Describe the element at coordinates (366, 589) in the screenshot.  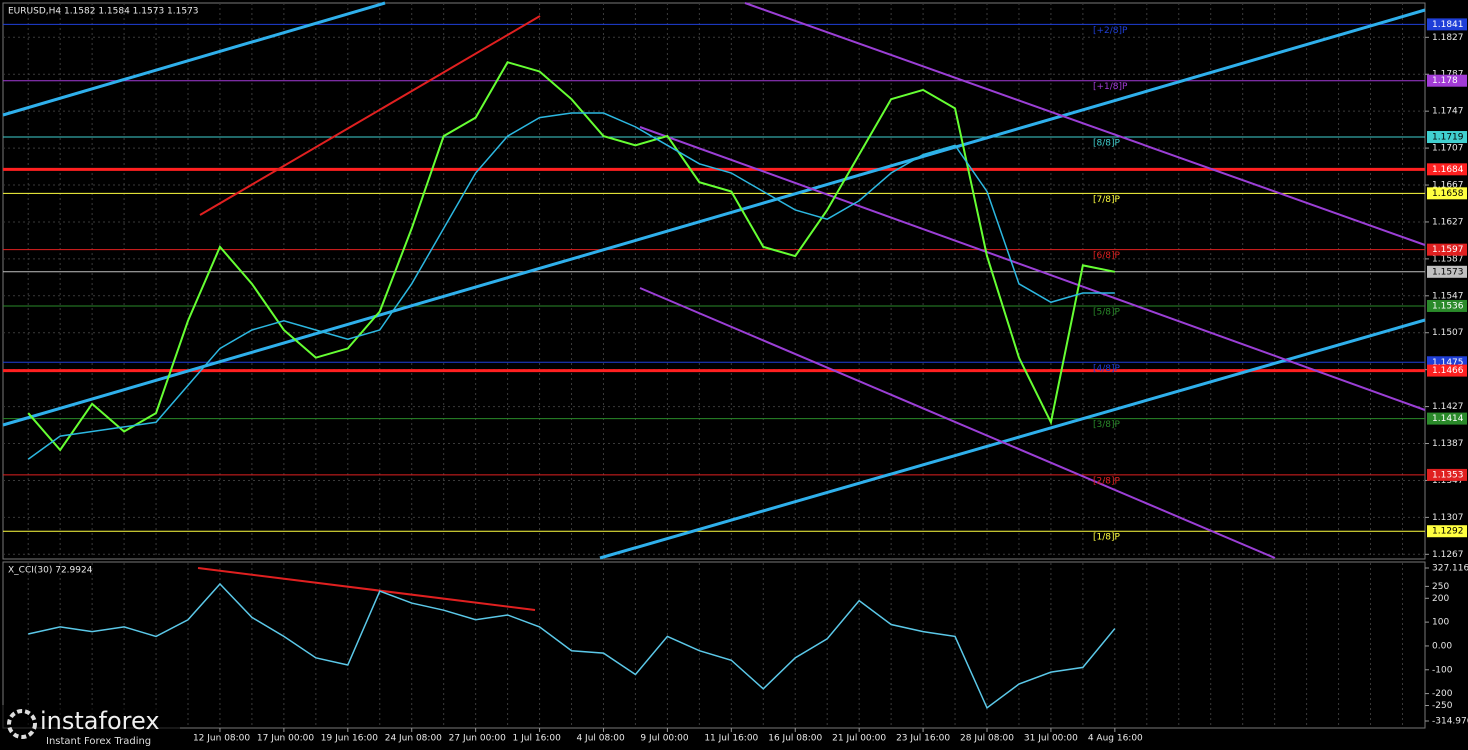
I see `divergence-line` at that location.